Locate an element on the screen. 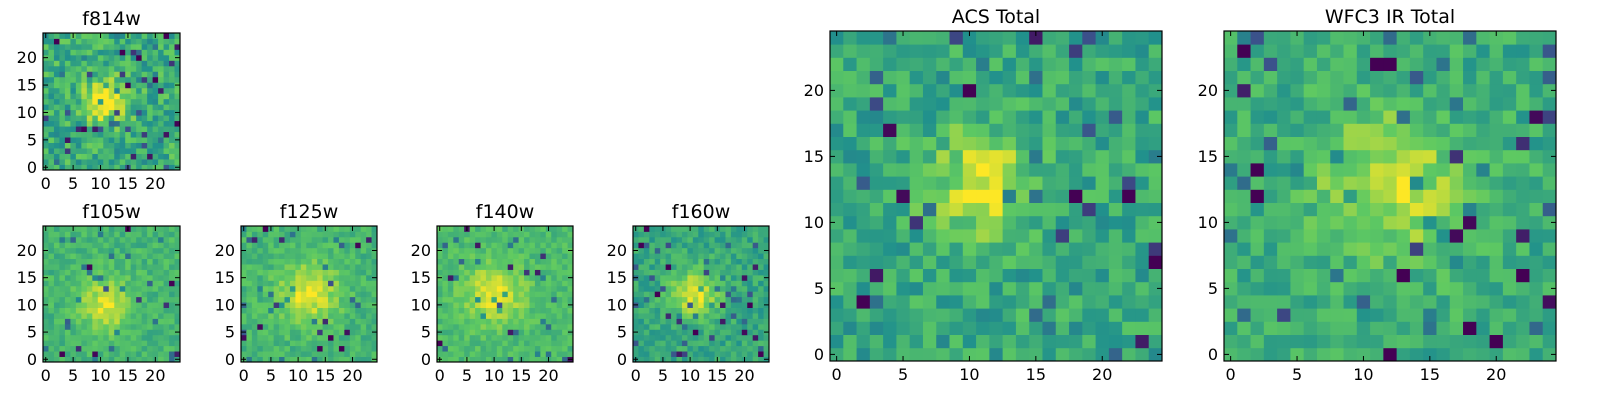 The height and width of the screenshot is (400, 1600). y-tick-label: 10 is located at coordinates (617, 304).